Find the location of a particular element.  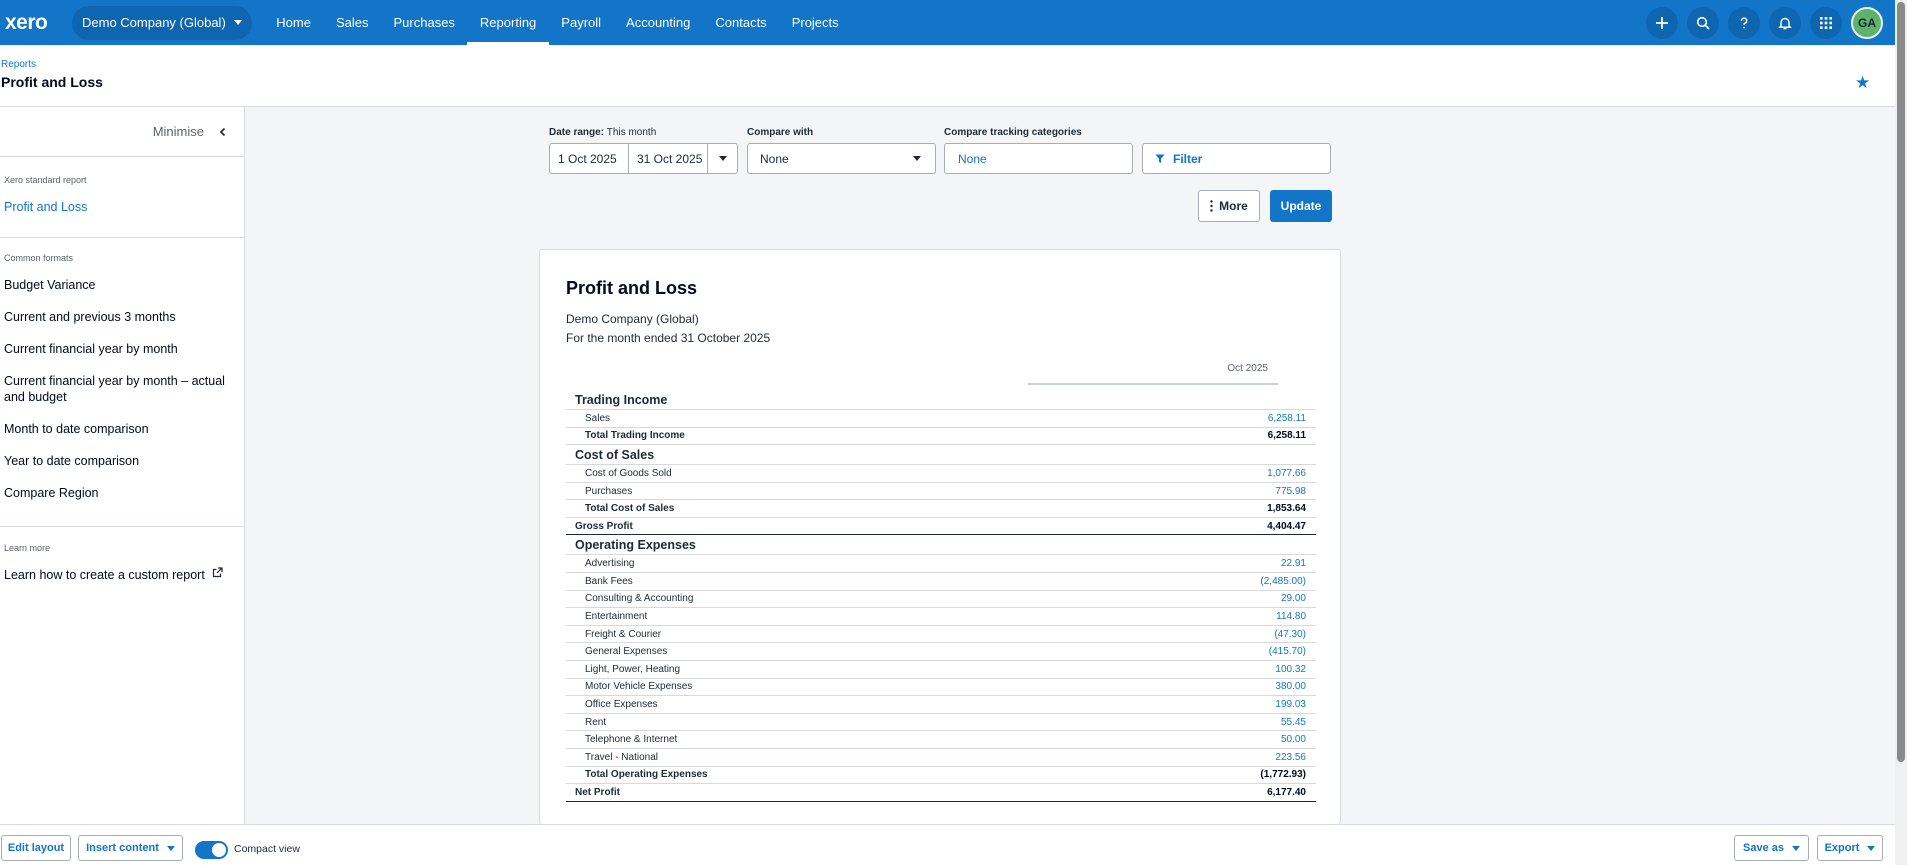

plus-icon is located at coordinates (1662, 22).